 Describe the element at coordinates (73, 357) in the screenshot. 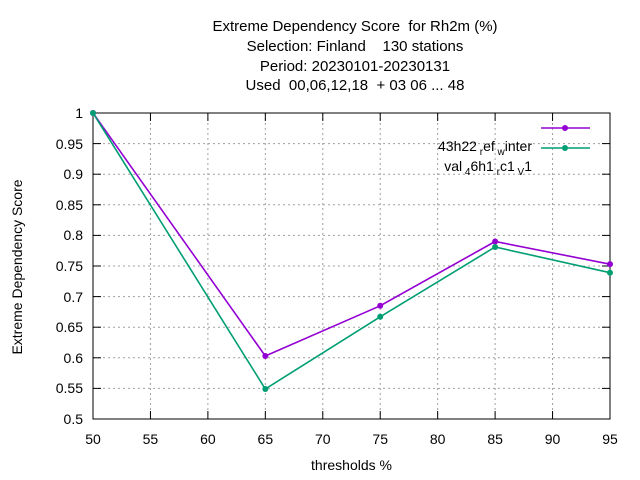

I see `y-tick-label: 0.6` at that location.